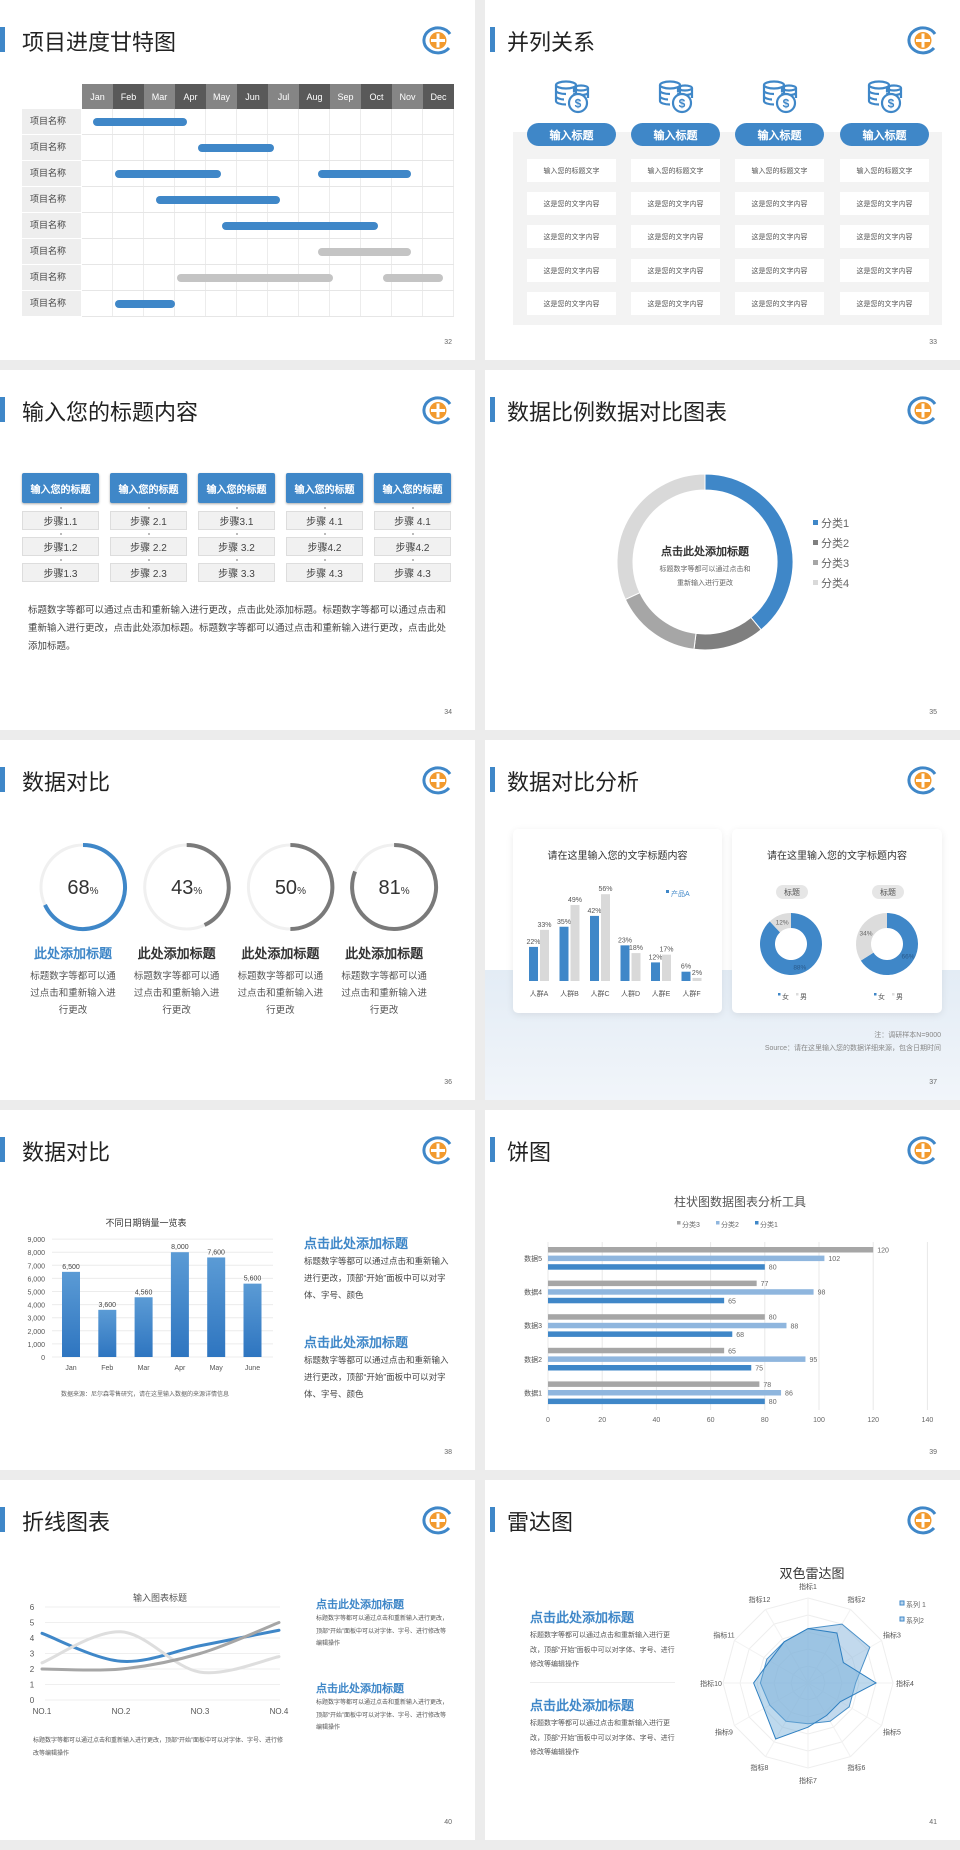  Describe the element at coordinates (694, 973) in the screenshot. I see `bar-value: 2` at that location.